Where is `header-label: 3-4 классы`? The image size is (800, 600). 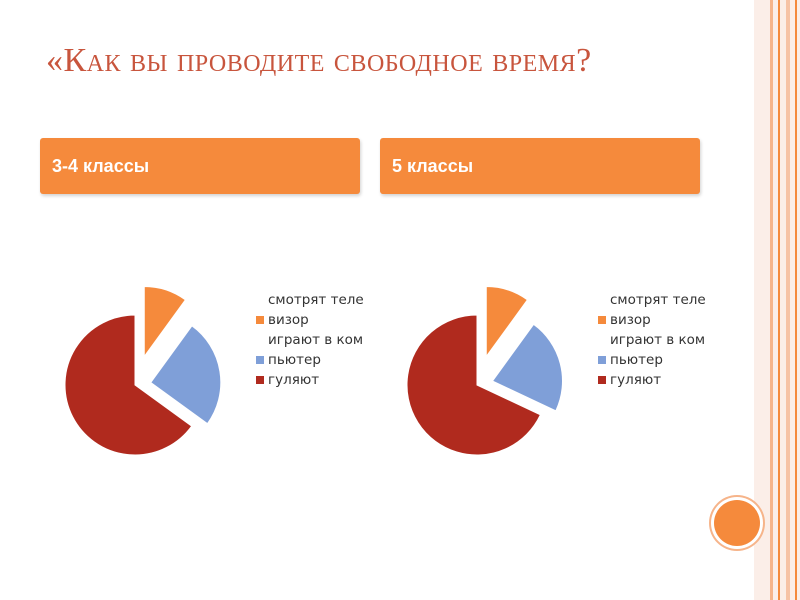
header-label: 3-4 классы is located at coordinates (101, 165).